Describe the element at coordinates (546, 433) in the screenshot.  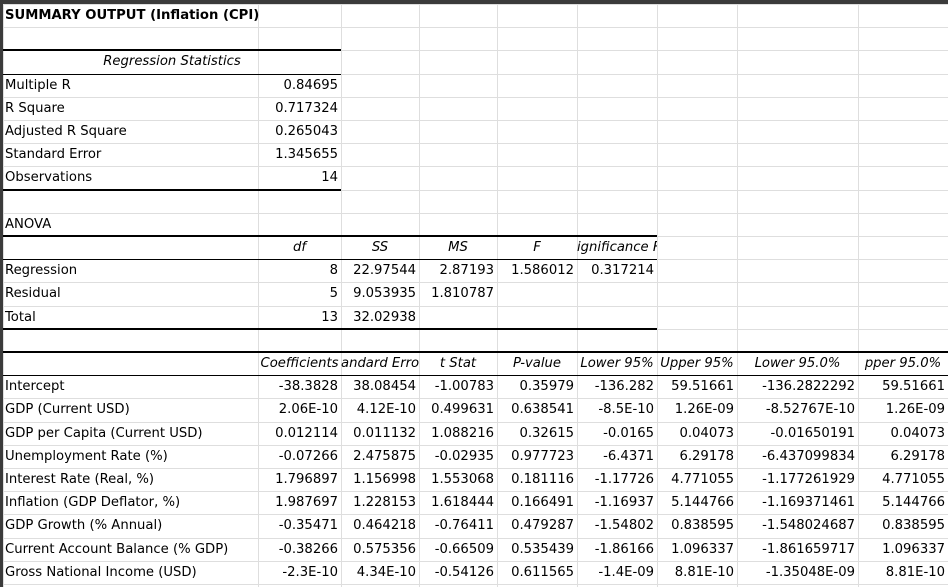
I see `coefficient-value: 0.32615` at that location.